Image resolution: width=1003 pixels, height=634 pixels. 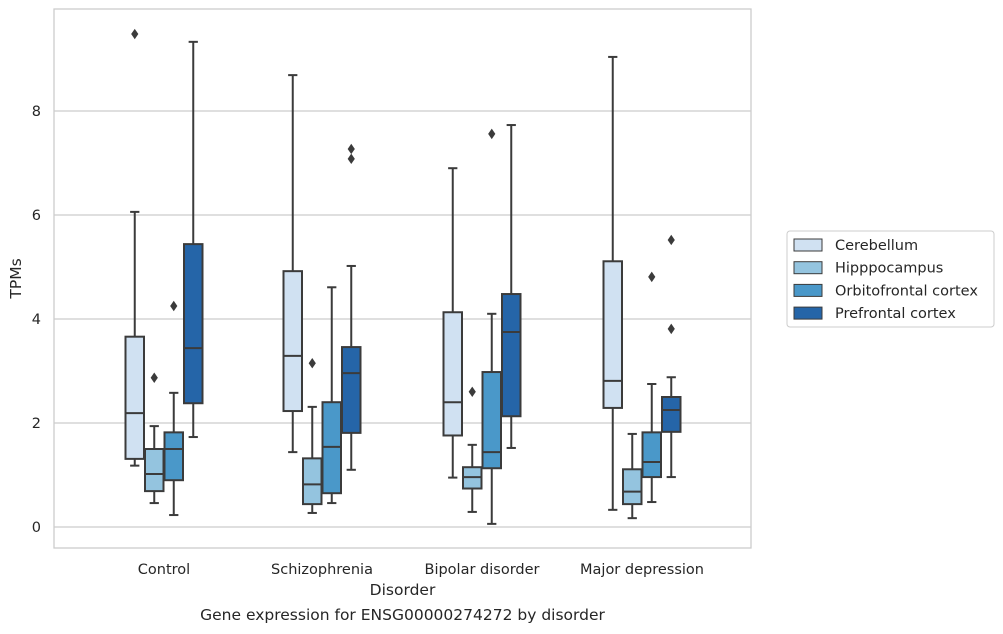 I want to click on x-axis-title: Disorder, so click(x=403, y=590).